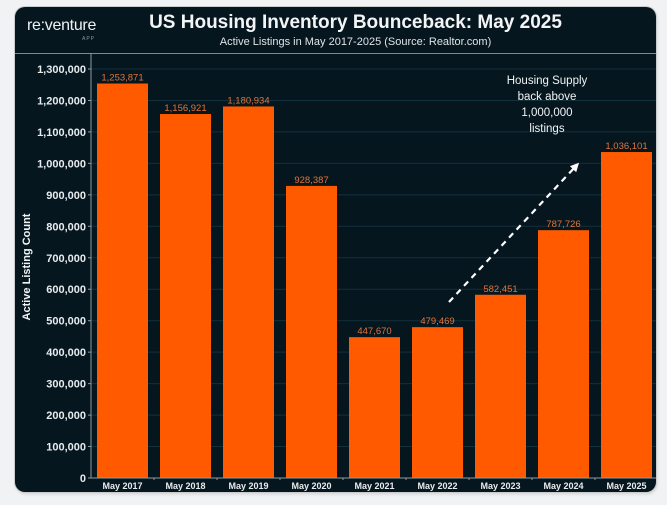 This screenshot has width=667, height=505. Describe the element at coordinates (437, 486) in the screenshot. I see `x-tick-label: May 2022` at that location.